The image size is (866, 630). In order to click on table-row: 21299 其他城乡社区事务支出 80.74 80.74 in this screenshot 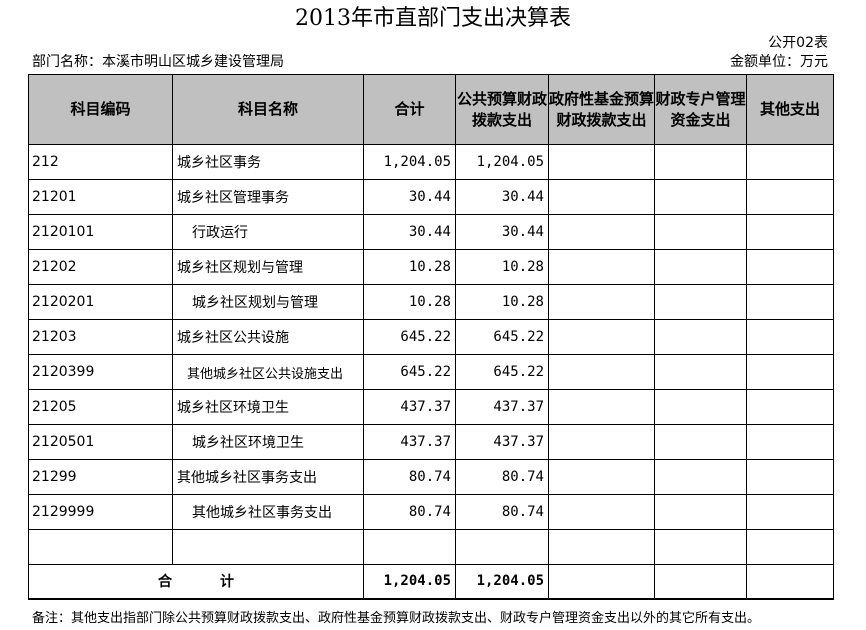, I will do `click(431, 477)`.